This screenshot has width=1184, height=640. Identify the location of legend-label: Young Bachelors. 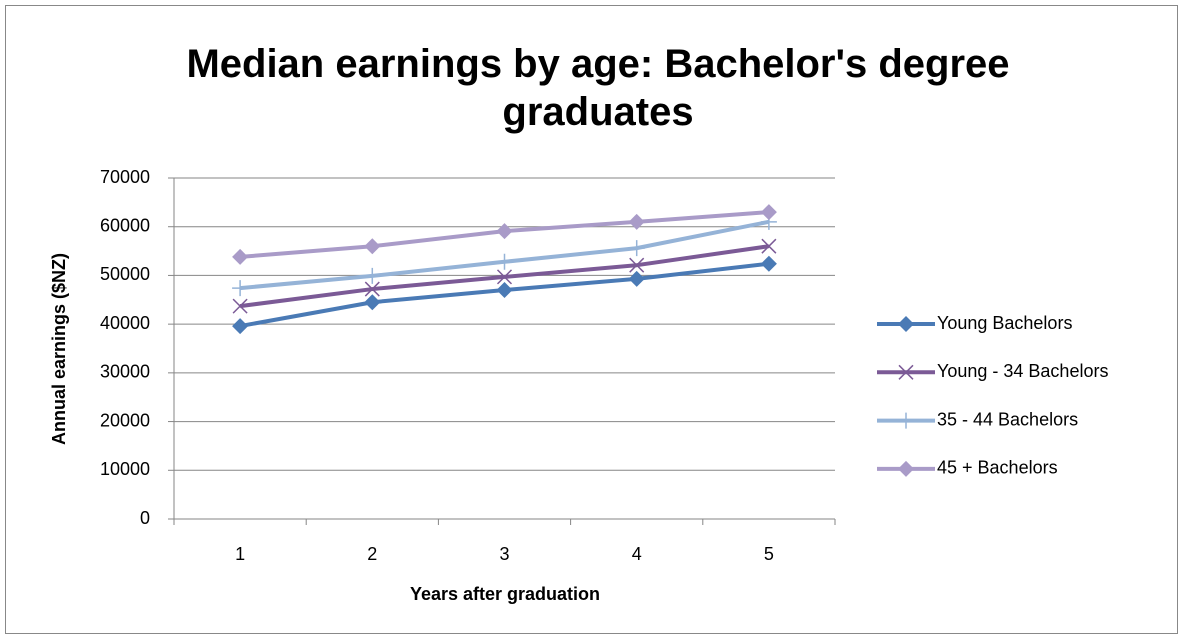
(1004, 323).